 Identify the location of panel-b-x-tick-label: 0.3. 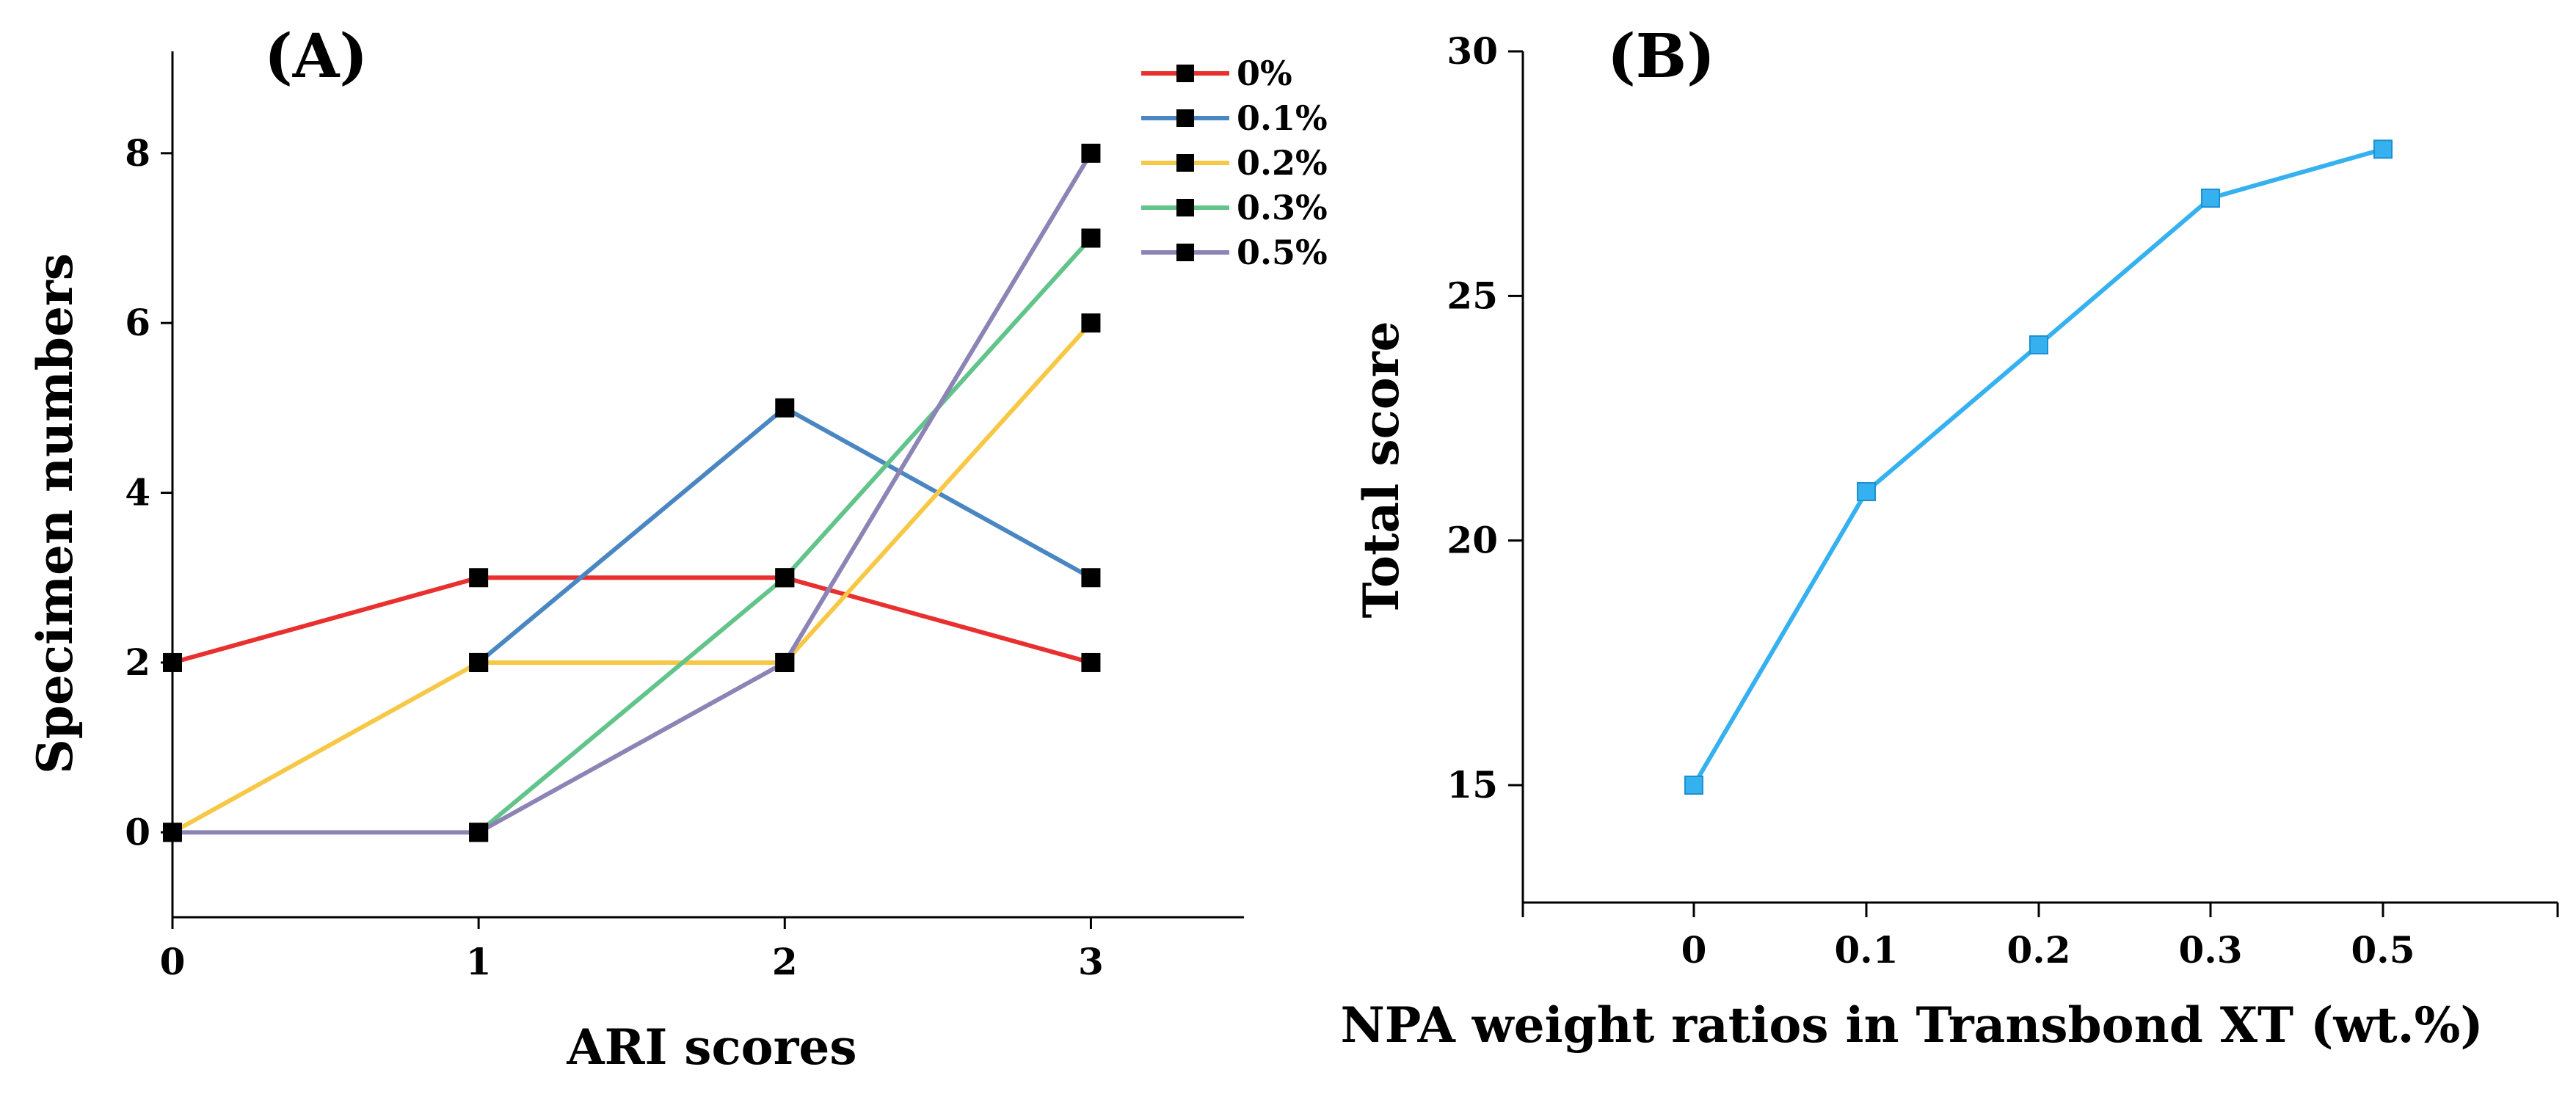
(2211, 950).